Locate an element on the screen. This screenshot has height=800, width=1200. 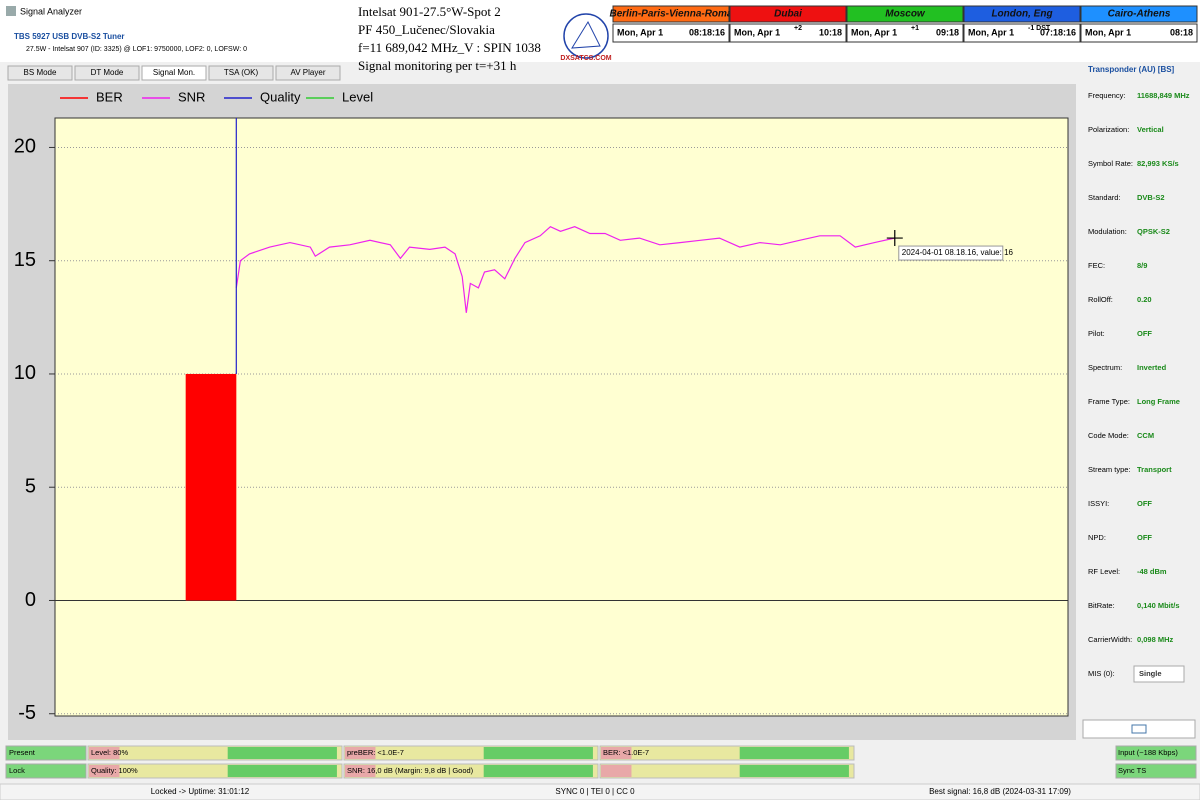
prop-label: MIS (0): is located at coordinates (1101, 673).